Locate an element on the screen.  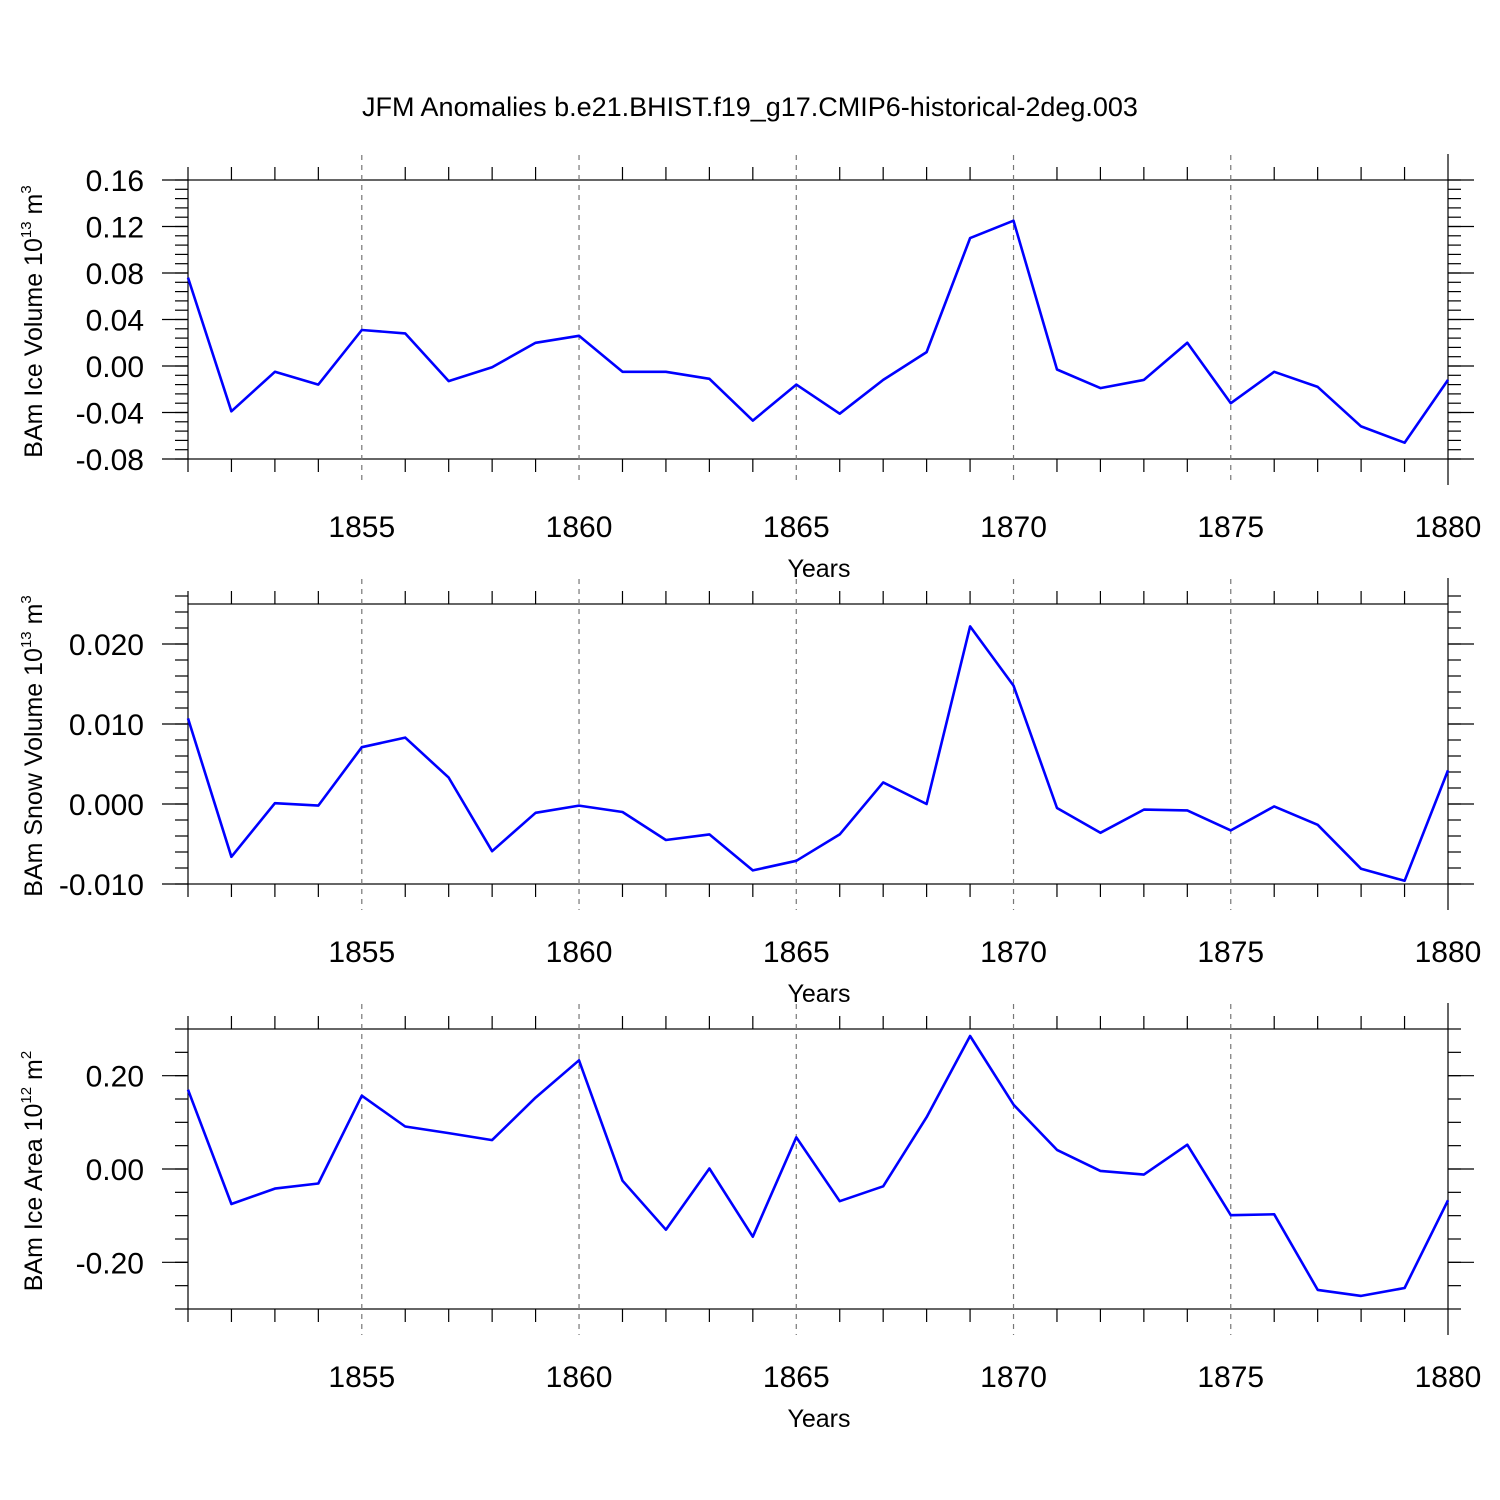
y-tick-label: 0.020 is located at coordinates (106, 645).